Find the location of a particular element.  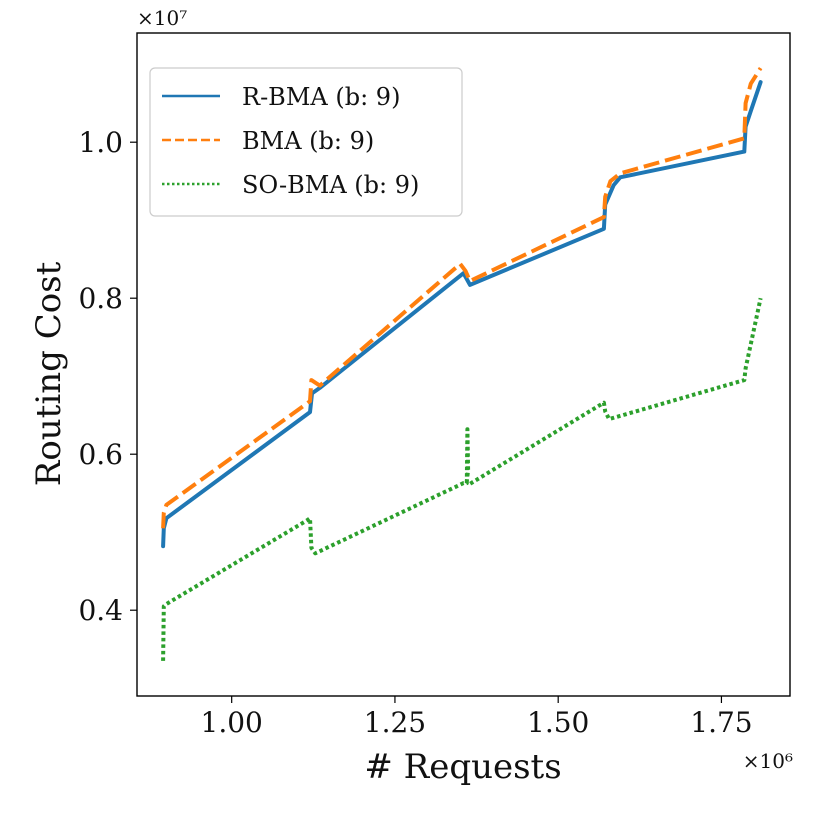

legend-label: R-BMA (b: 9) is located at coordinates (321, 97).